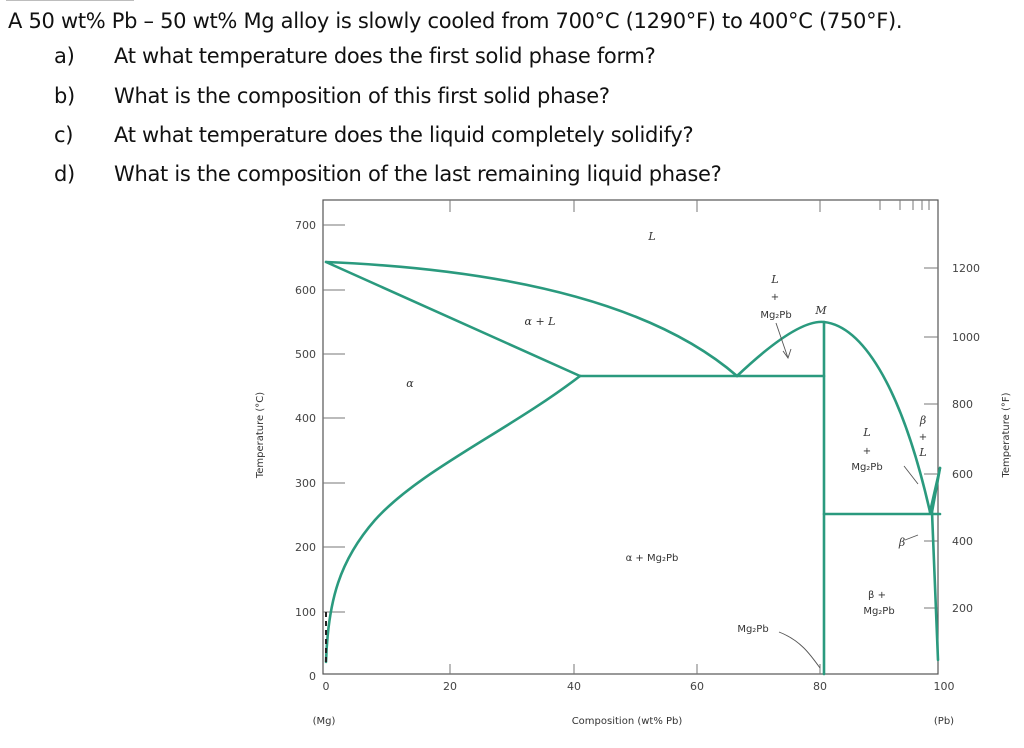  I want to click on liquidus-mg2pb, so click(833, 417).